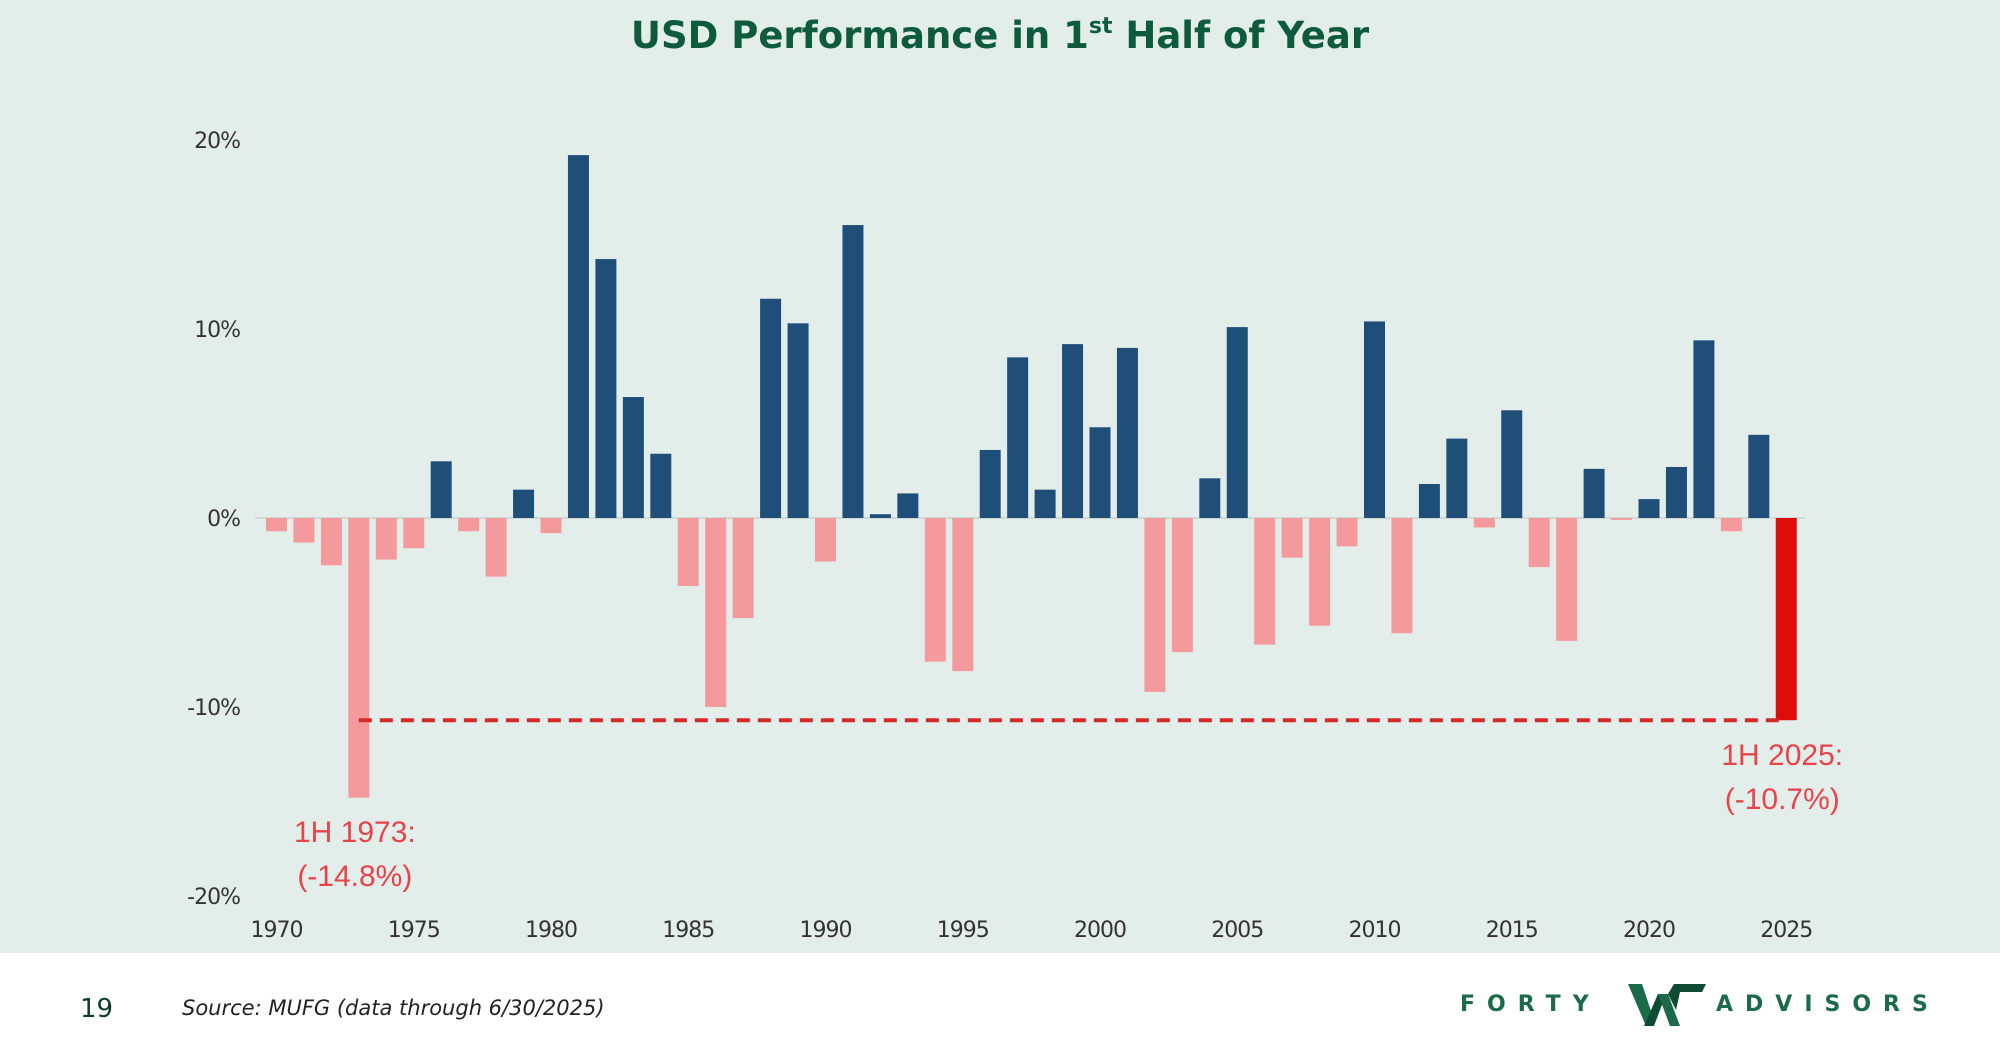 This screenshot has height=1062, width=2000. I want to click on annotation-2025-value: (-10.7%), so click(1782, 799).